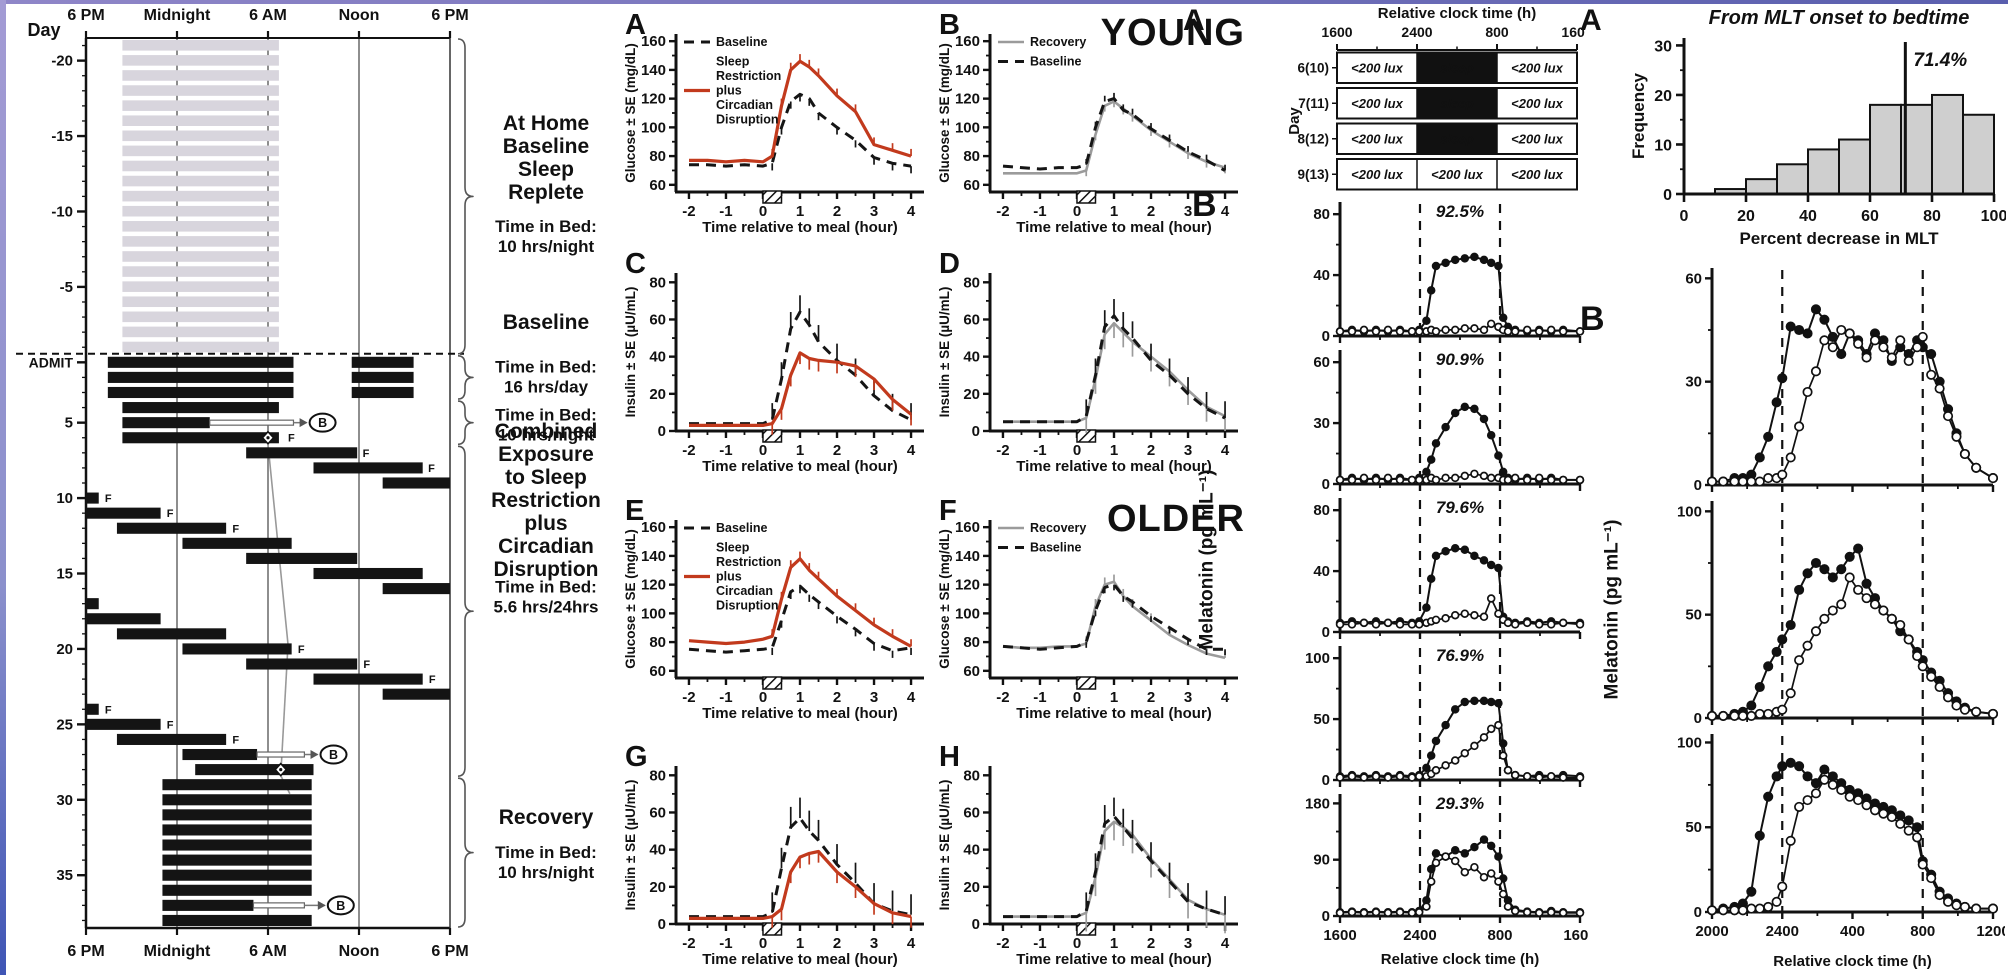 This screenshot has width=2008, height=975. What do you see at coordinates (967, 99) in the screenshot?
I see `svg-text: 120` at bounding box center [967, 99].